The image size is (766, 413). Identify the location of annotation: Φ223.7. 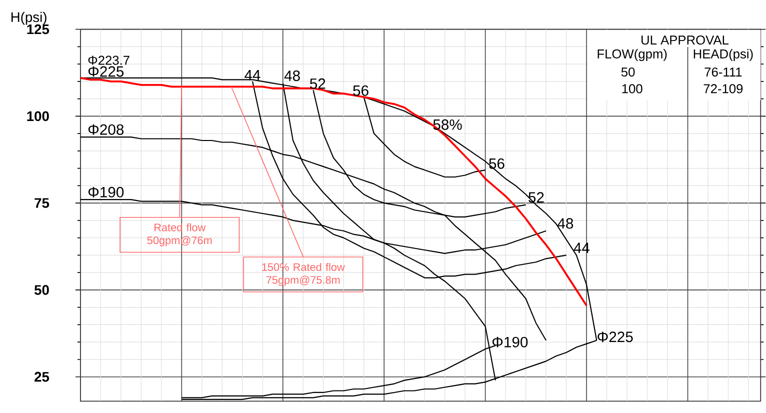
(109, 60).